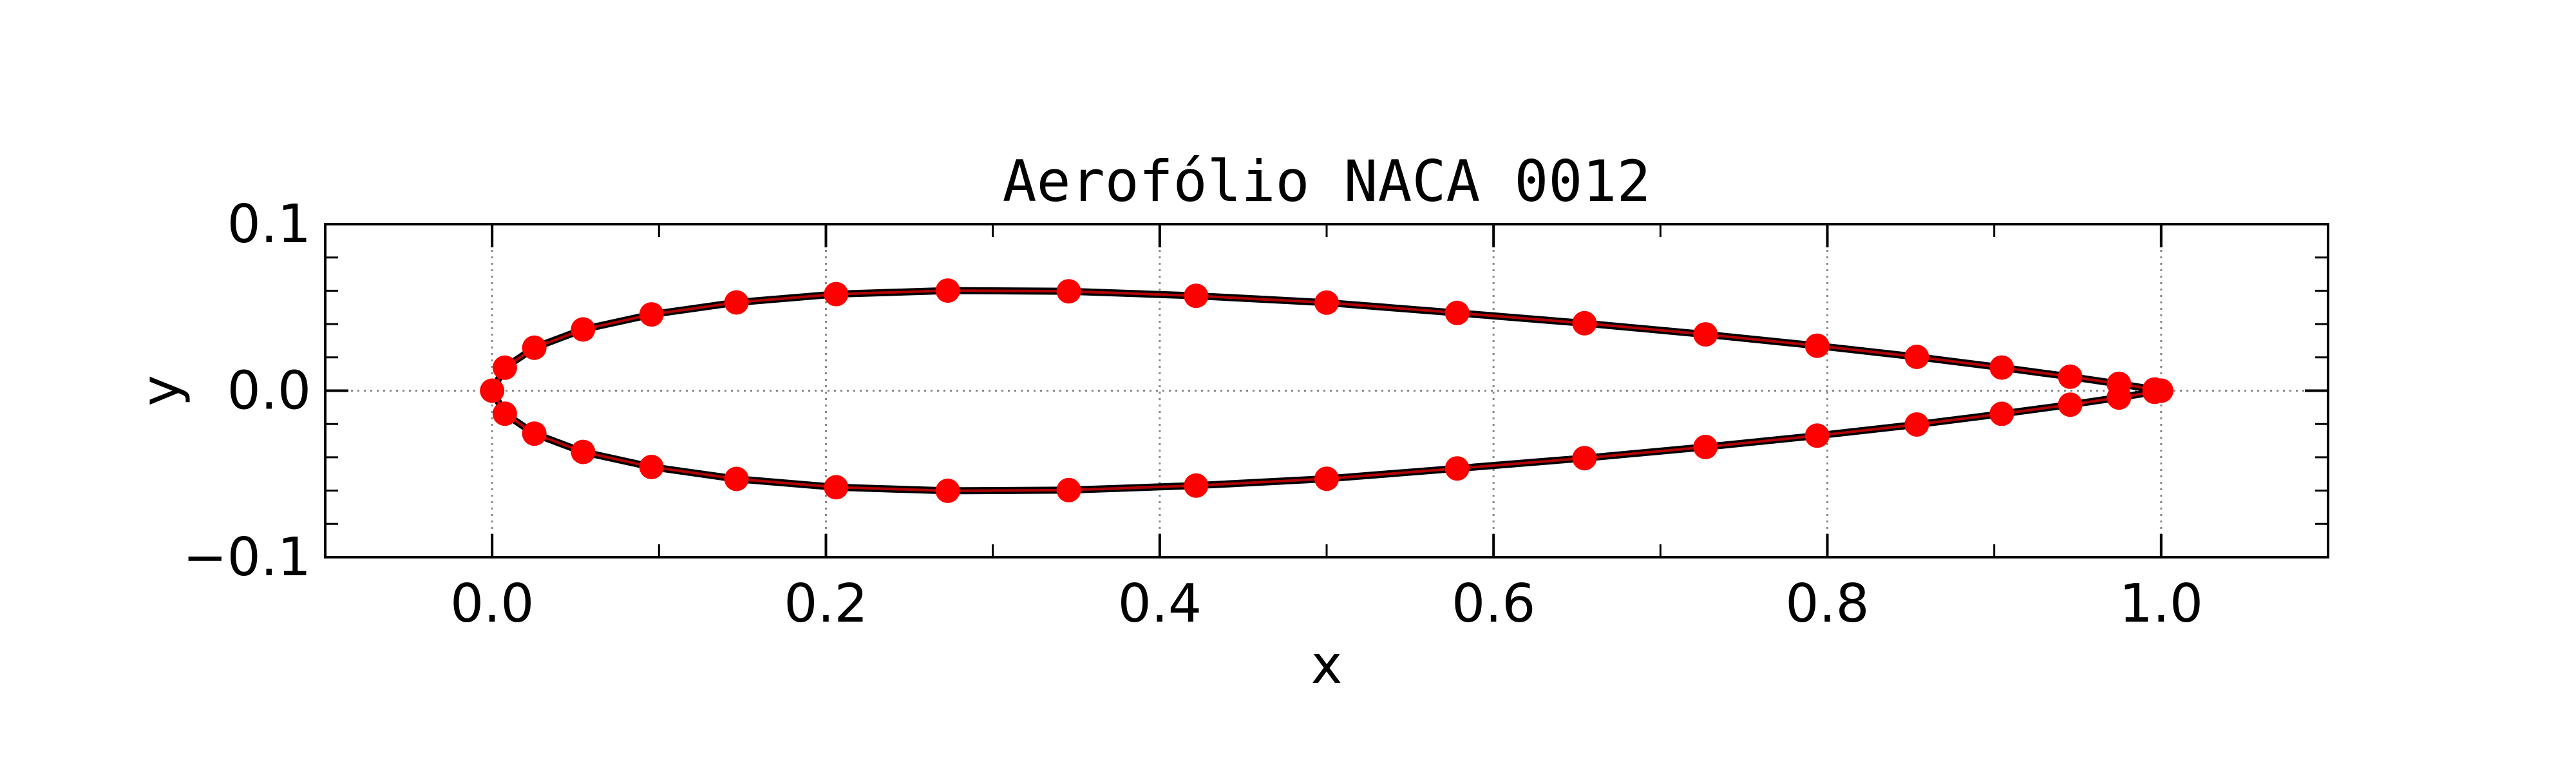 The height and width of the screenshot is (773, 2576). What do you see at coordinates (1160, 604) in the screenshot?
I see `x-tick-label: 0.4` at bounding box center [1160, 604].